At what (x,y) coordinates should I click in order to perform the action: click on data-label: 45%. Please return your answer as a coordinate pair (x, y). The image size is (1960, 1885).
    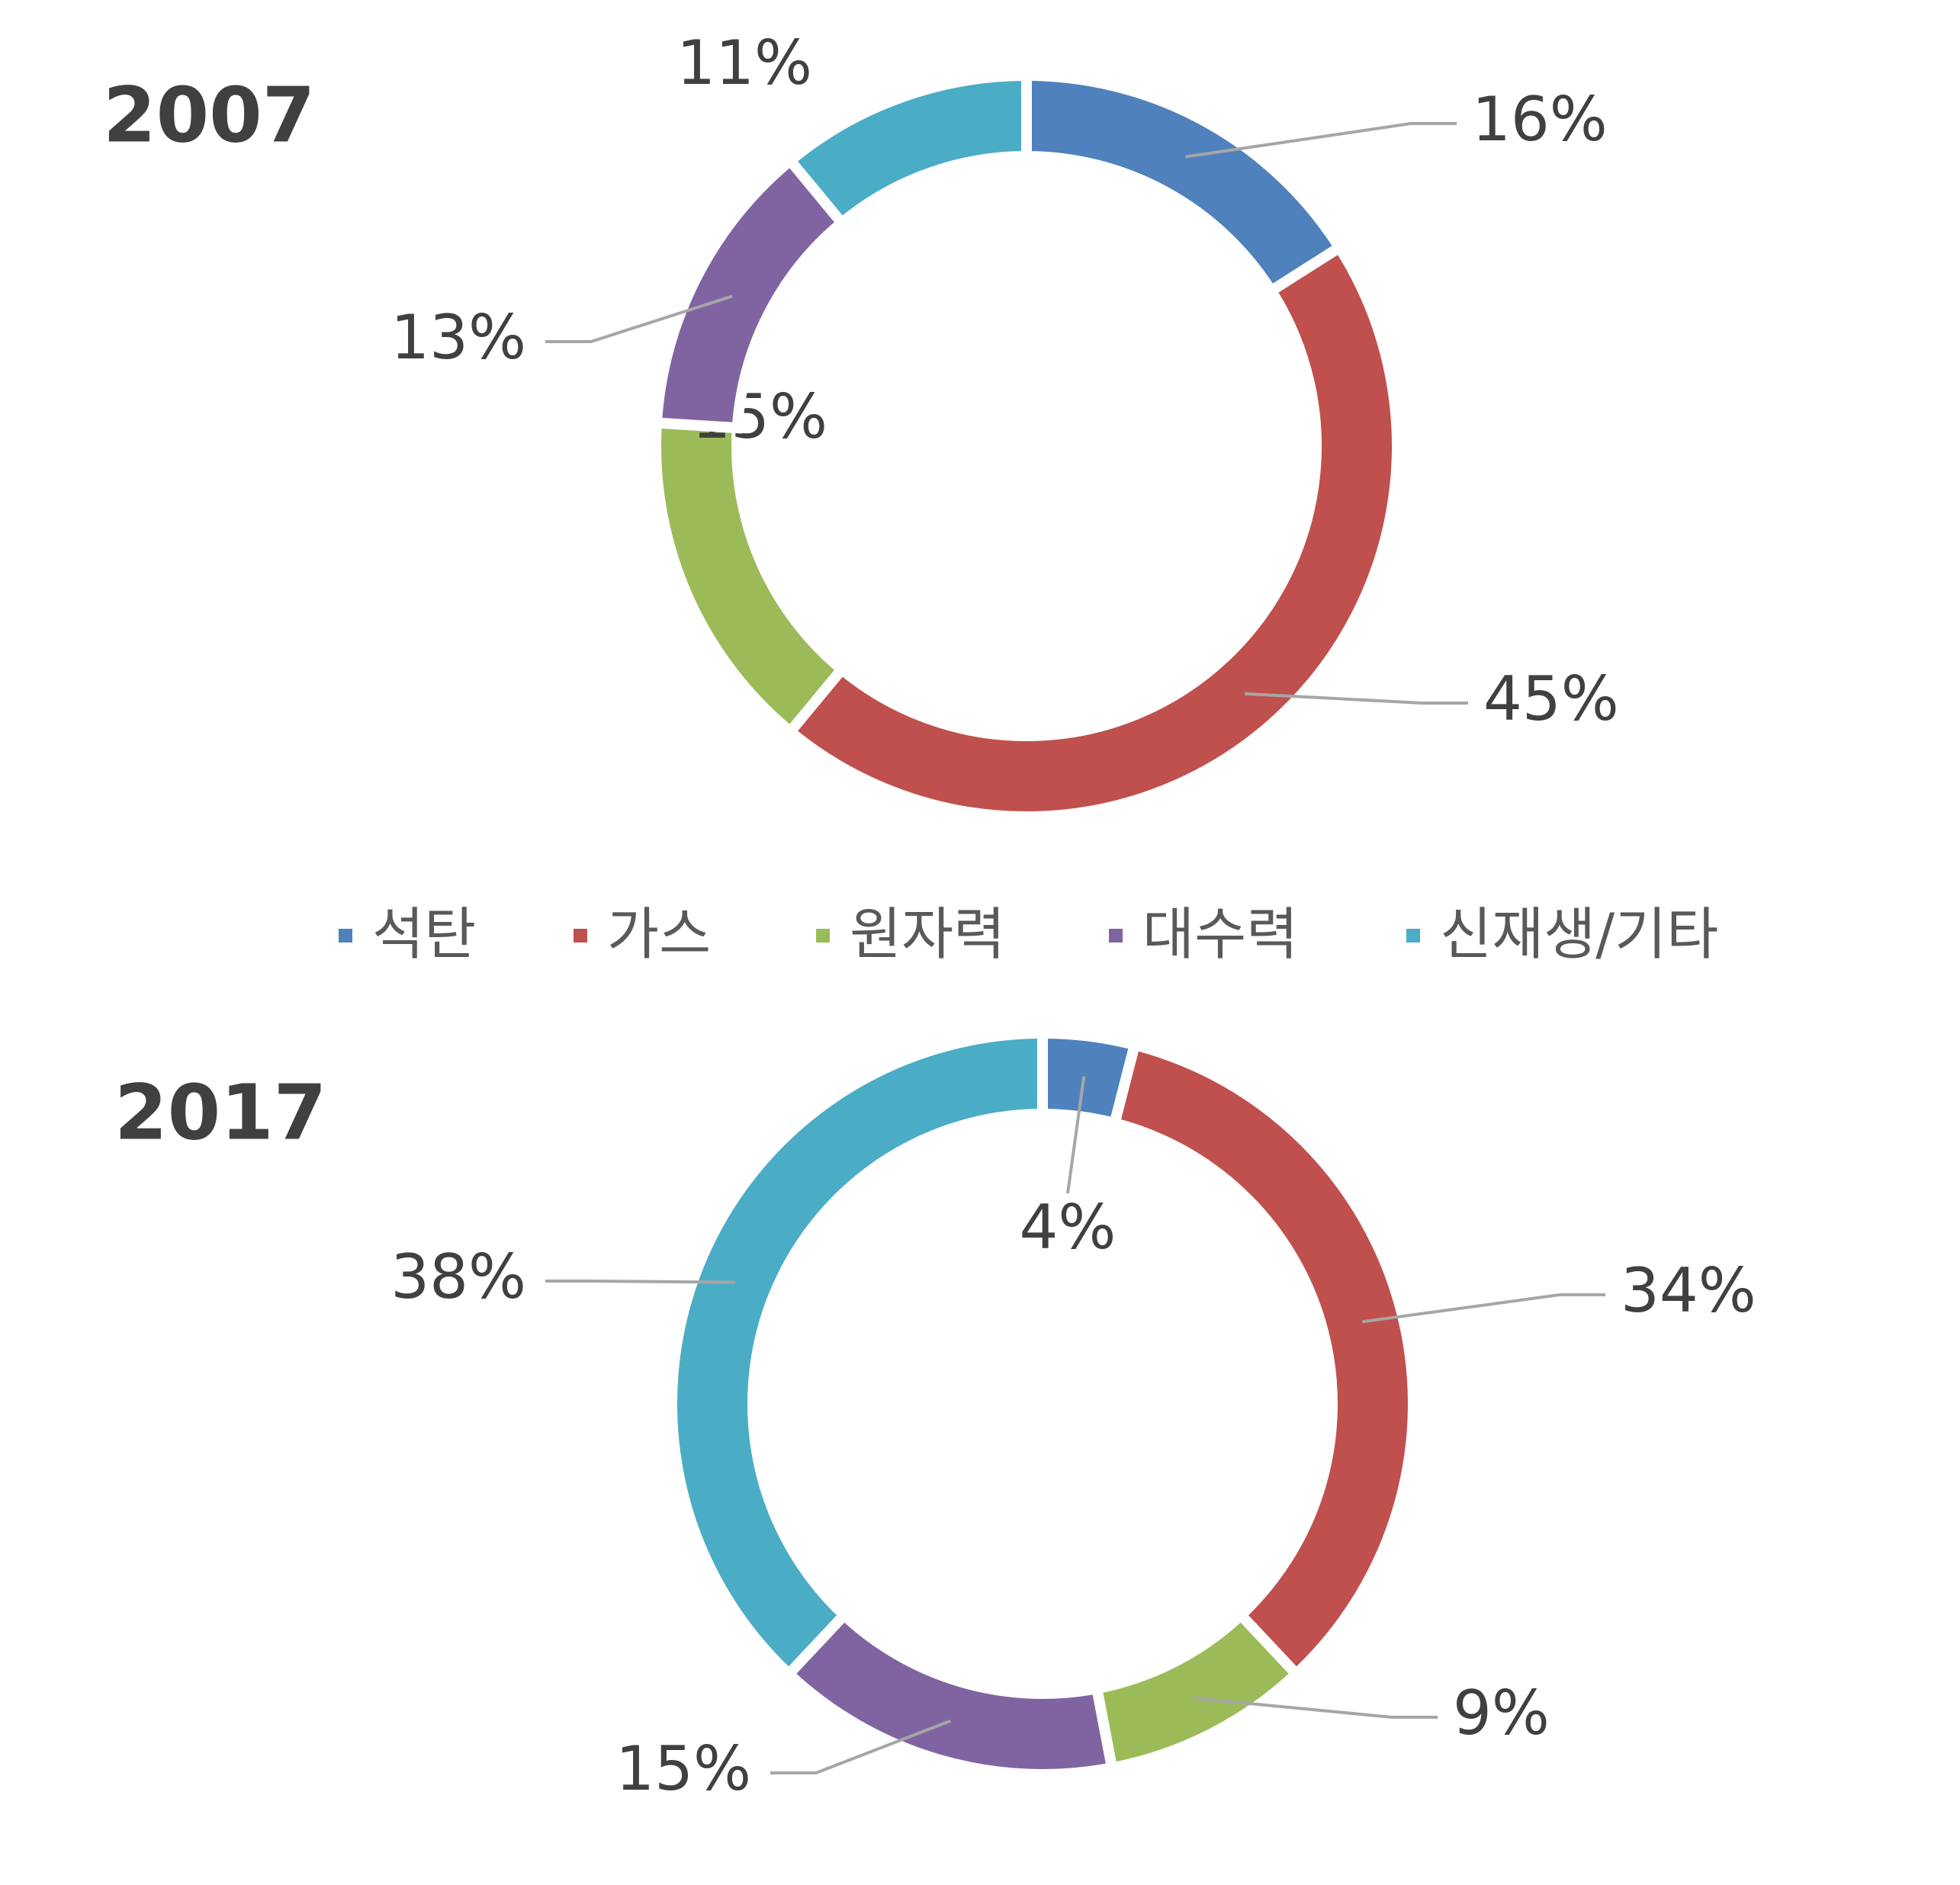
    Looking at the image, I should click on (1551, 698).